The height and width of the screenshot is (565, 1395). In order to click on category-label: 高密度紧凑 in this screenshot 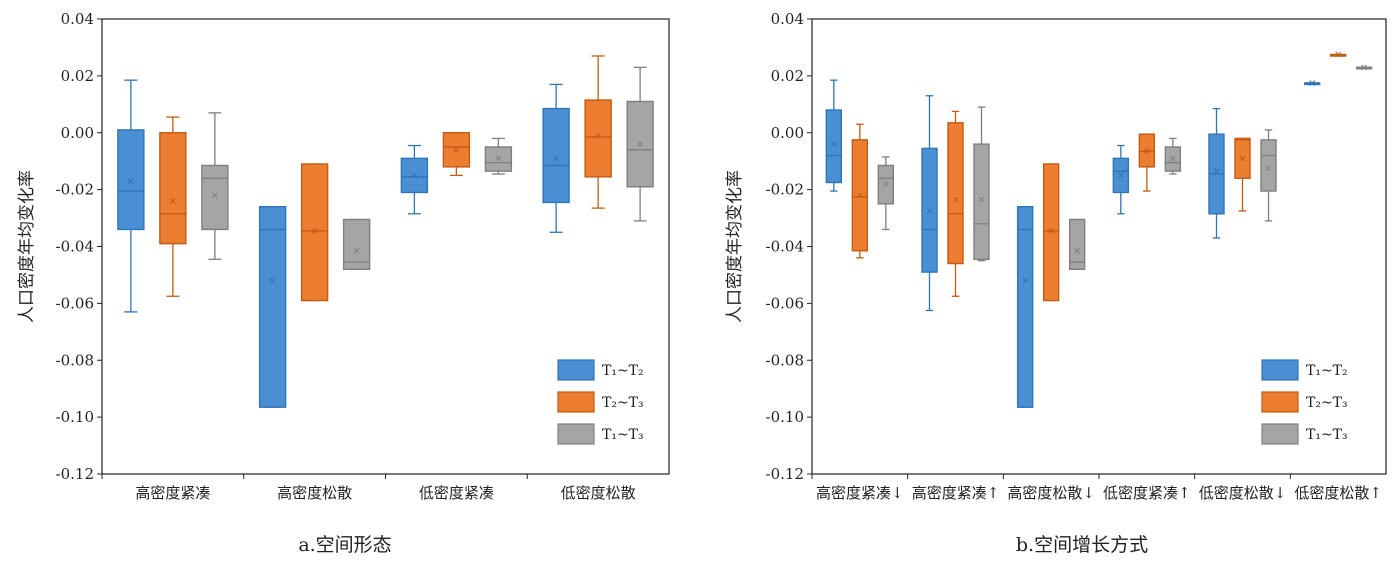, I will do `click(172, 493)`.